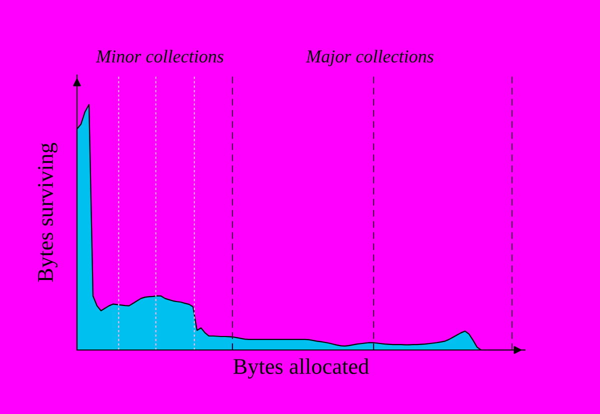 Image resolution: width=600 pixels, height=414 pixels. Describe the element at coordinates (48, 212) in the screenshot. I see `y-axis-title: Bytes surviving` at that location.